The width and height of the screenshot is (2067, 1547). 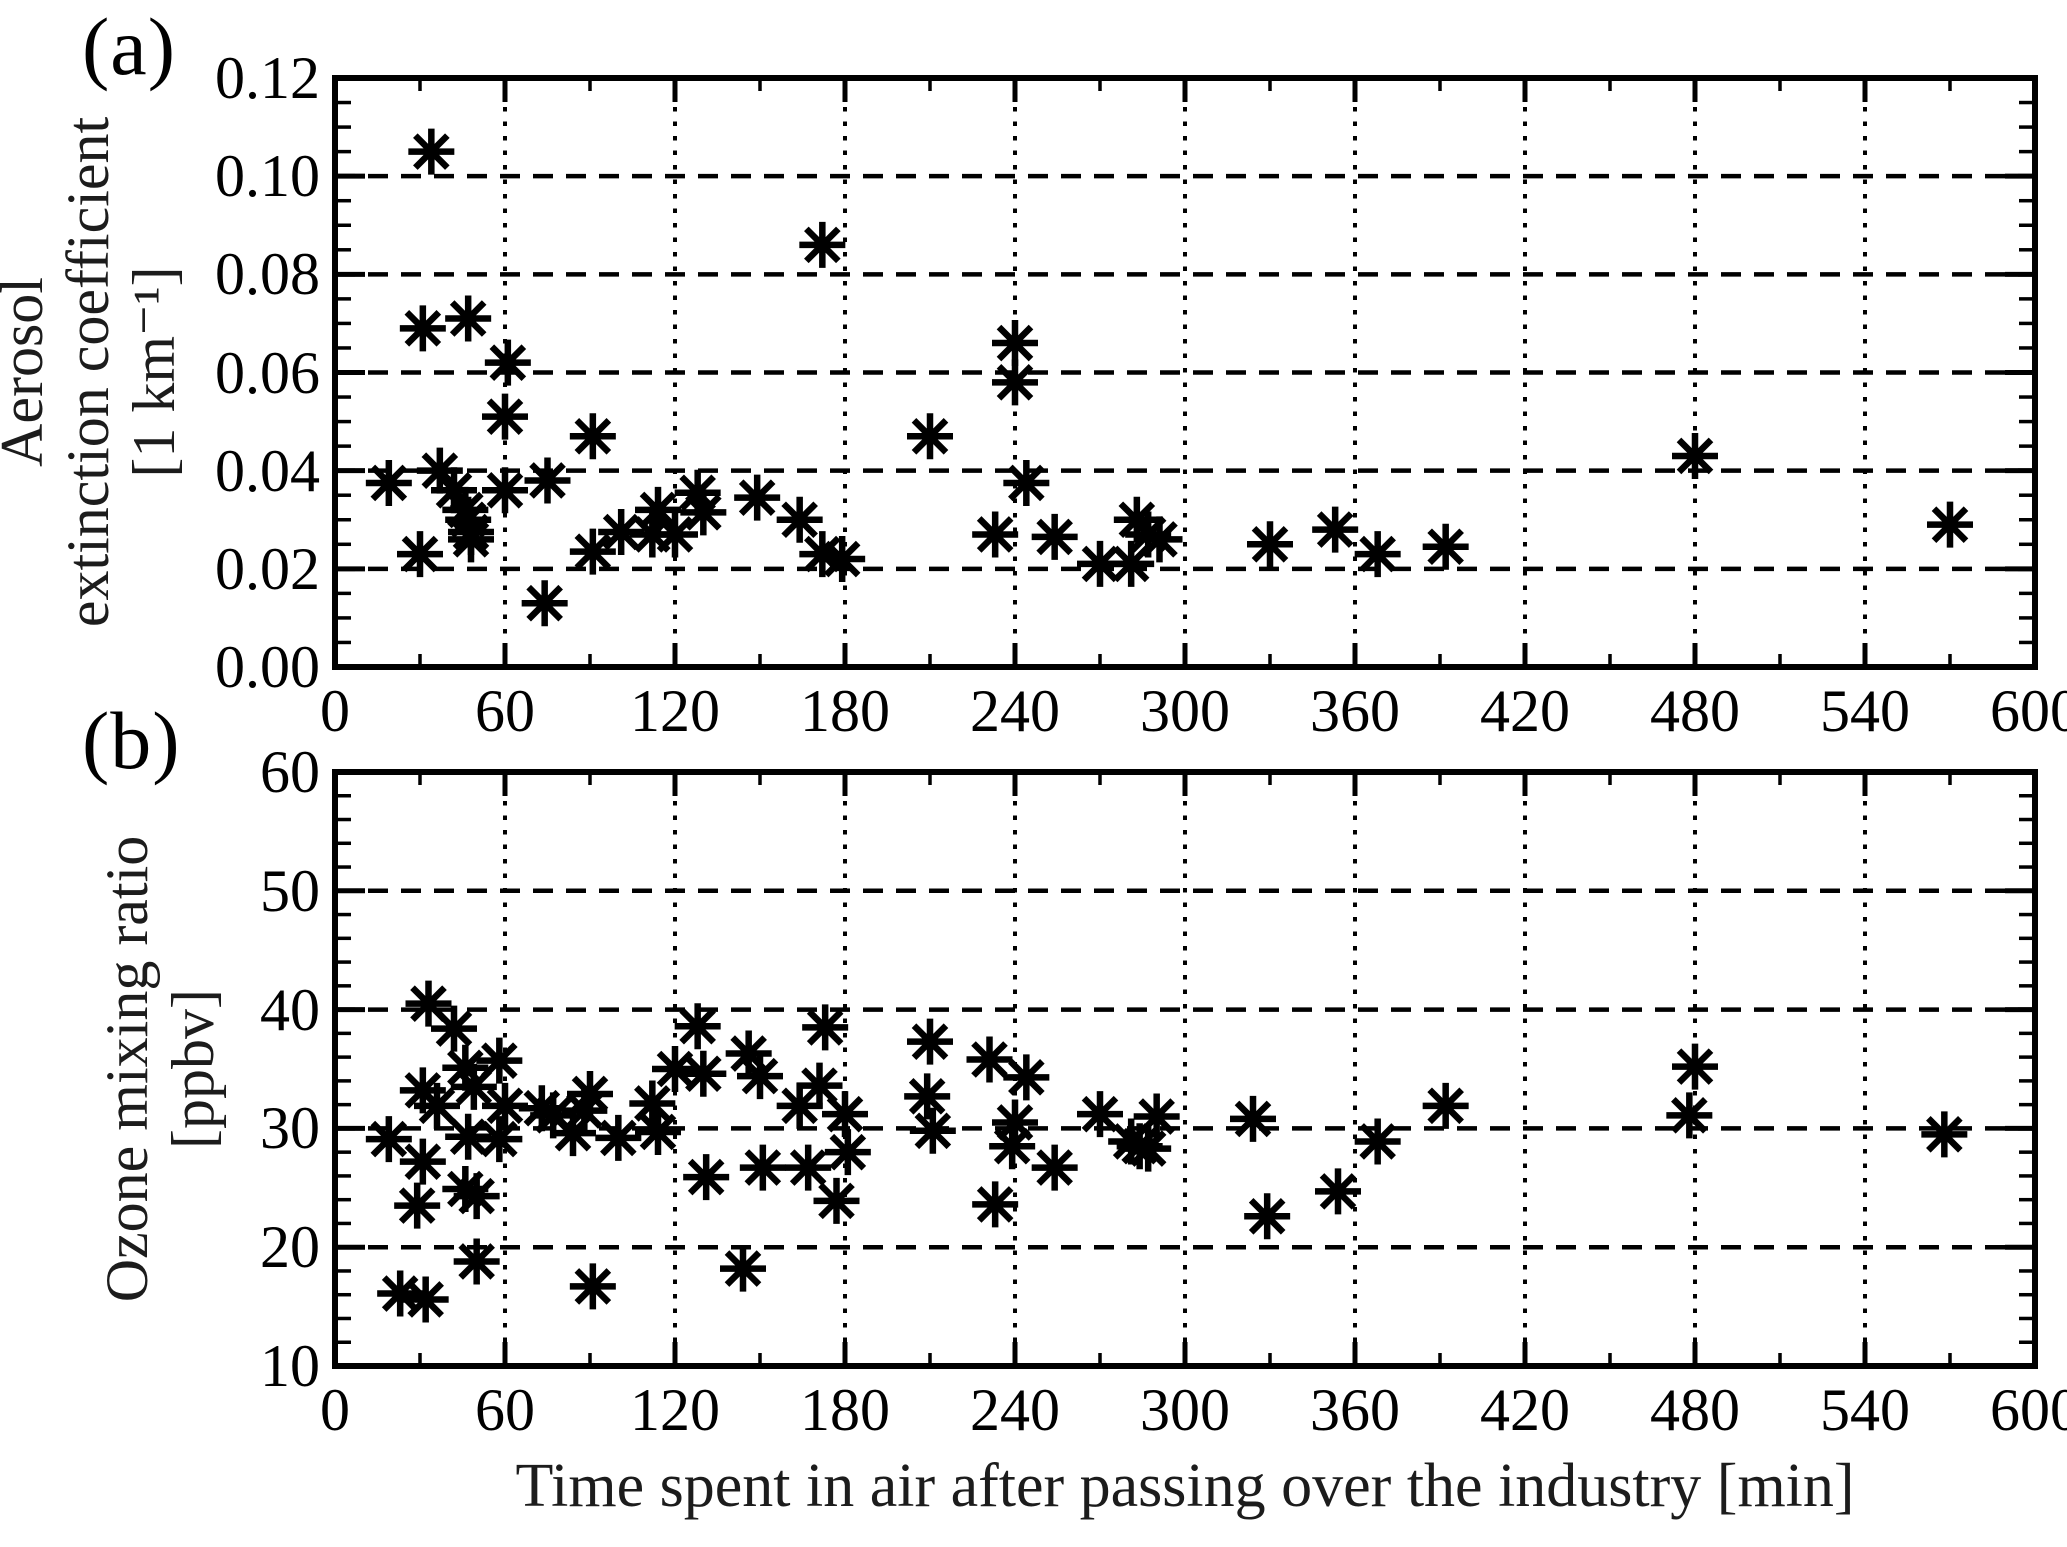 What do you see at coordinates (267, 274) in the screenshot?
I see `panel-a-y-tick-label: 0.08` at bounding box center [267, 274].